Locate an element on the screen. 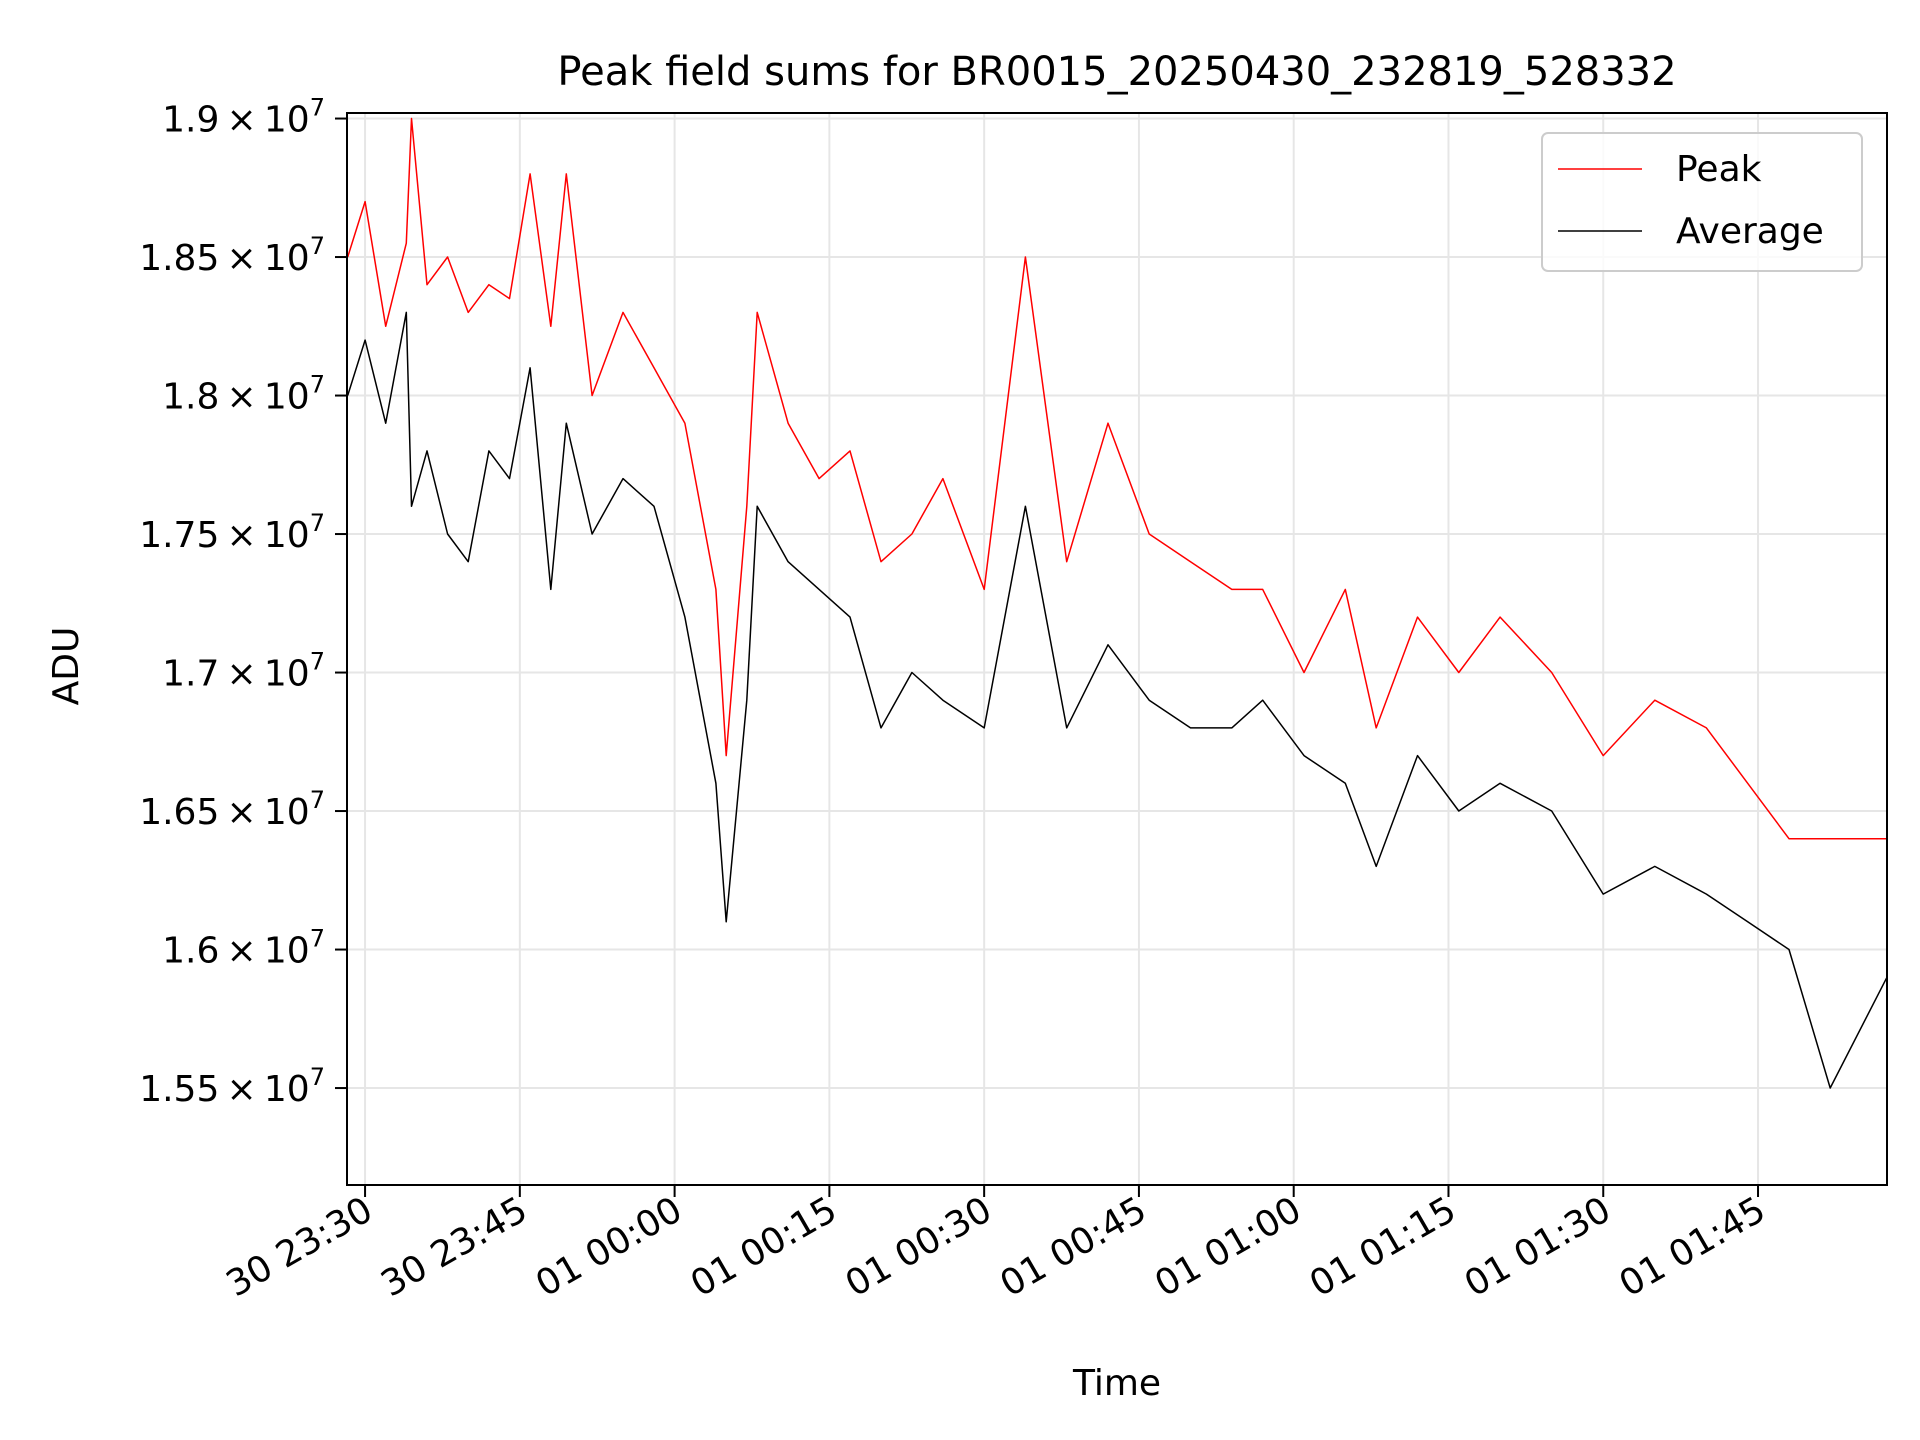 The height and width of the screenshot is (1440, 1920). y-tick-label: 1.55 × 107 is located at coordinates (232, 1086).